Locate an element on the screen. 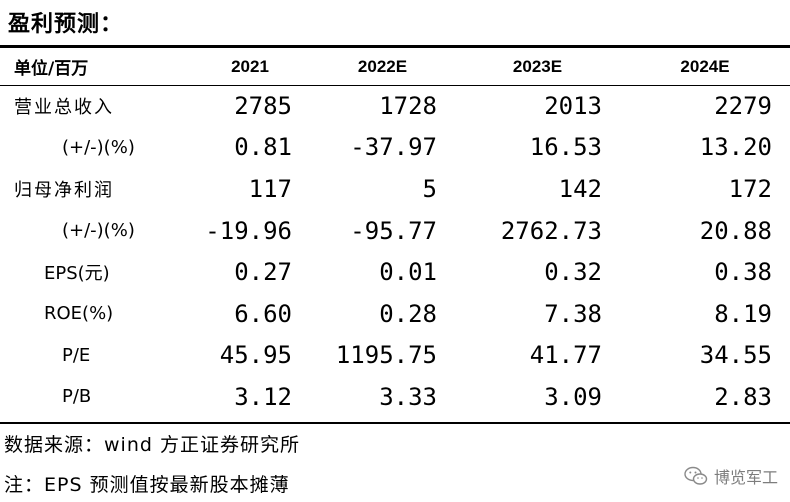 This screenshot has width=790, height=502. table-cell: 3.33 is located at coordinates (408, 396).